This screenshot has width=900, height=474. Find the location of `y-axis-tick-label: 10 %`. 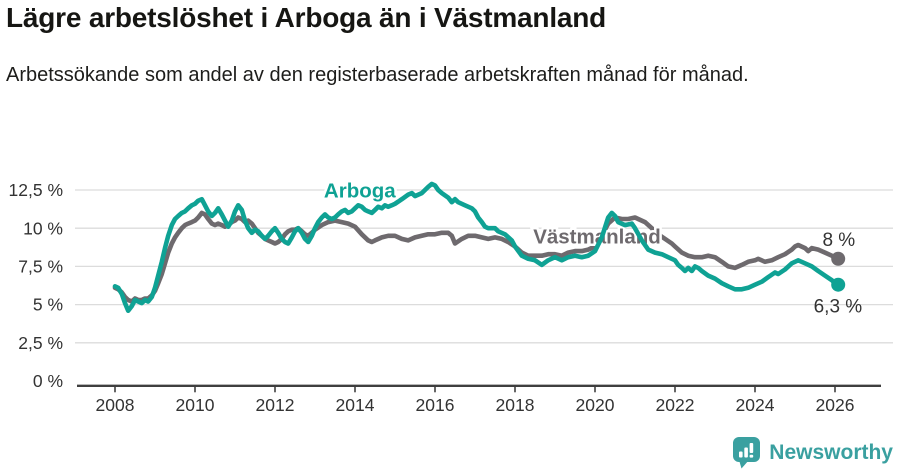

y-axis-tick-label: 10 % is located at coordinates (43, 228).